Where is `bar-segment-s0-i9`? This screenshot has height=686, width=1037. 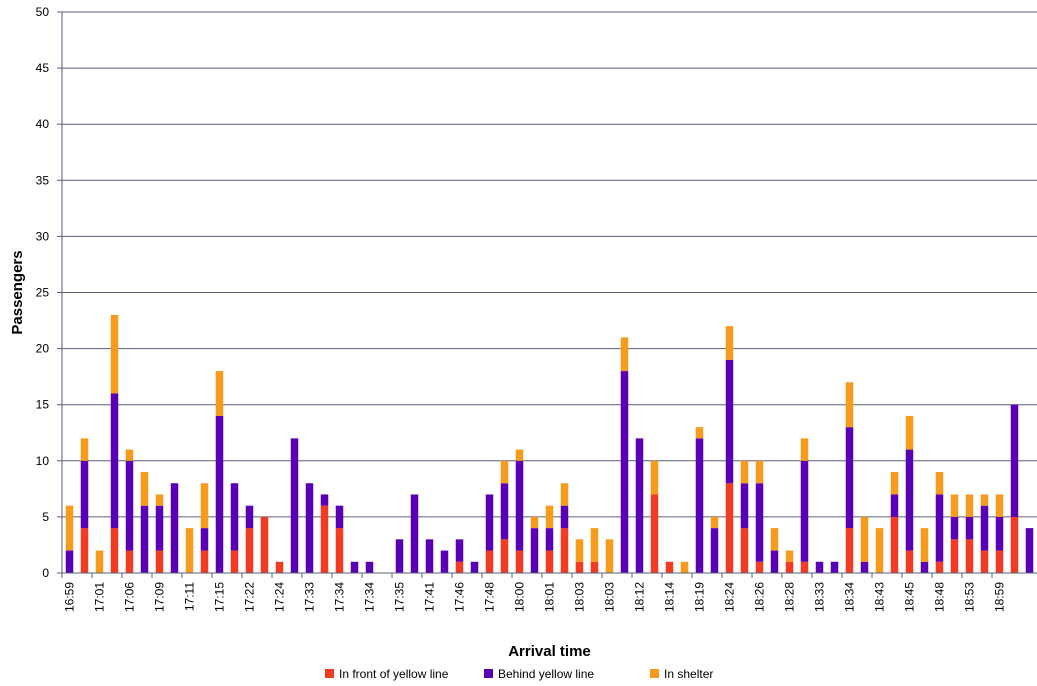 bar-segment-s0-i9 is located at coordinates (204, 561).